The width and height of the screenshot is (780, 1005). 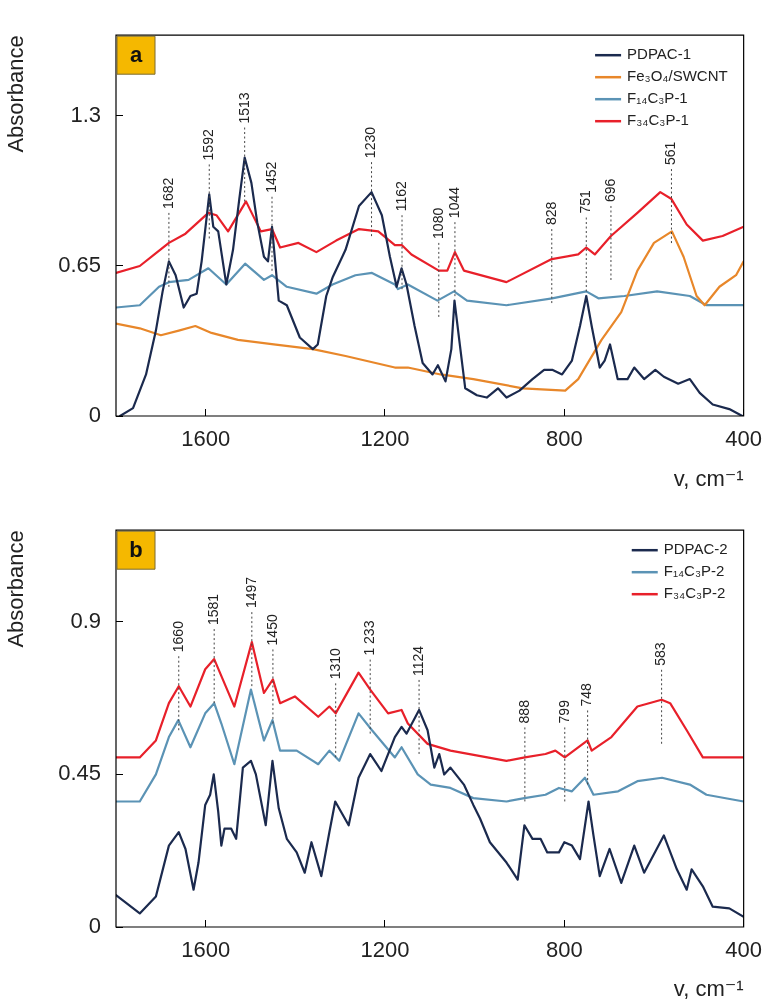 What do you see at coordinates (563, 711) in the screenshot?
I see `annotation: 799` at bounding box center [563, 711].